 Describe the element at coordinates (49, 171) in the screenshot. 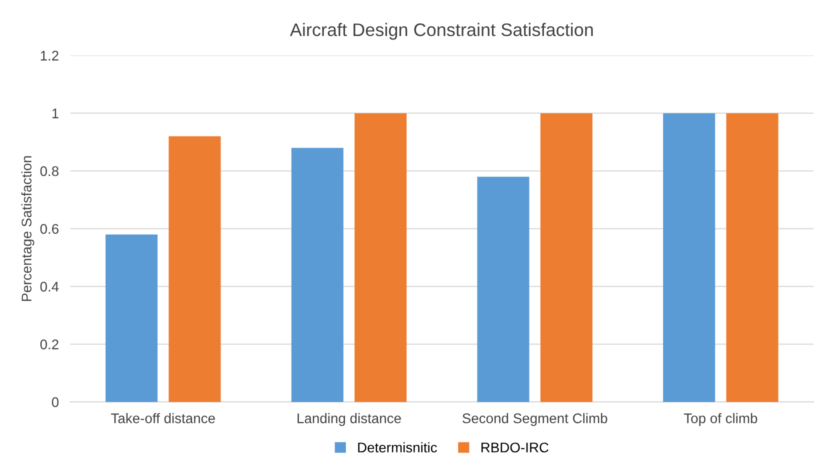

I see `y-tick-label: 0.8` at that location.